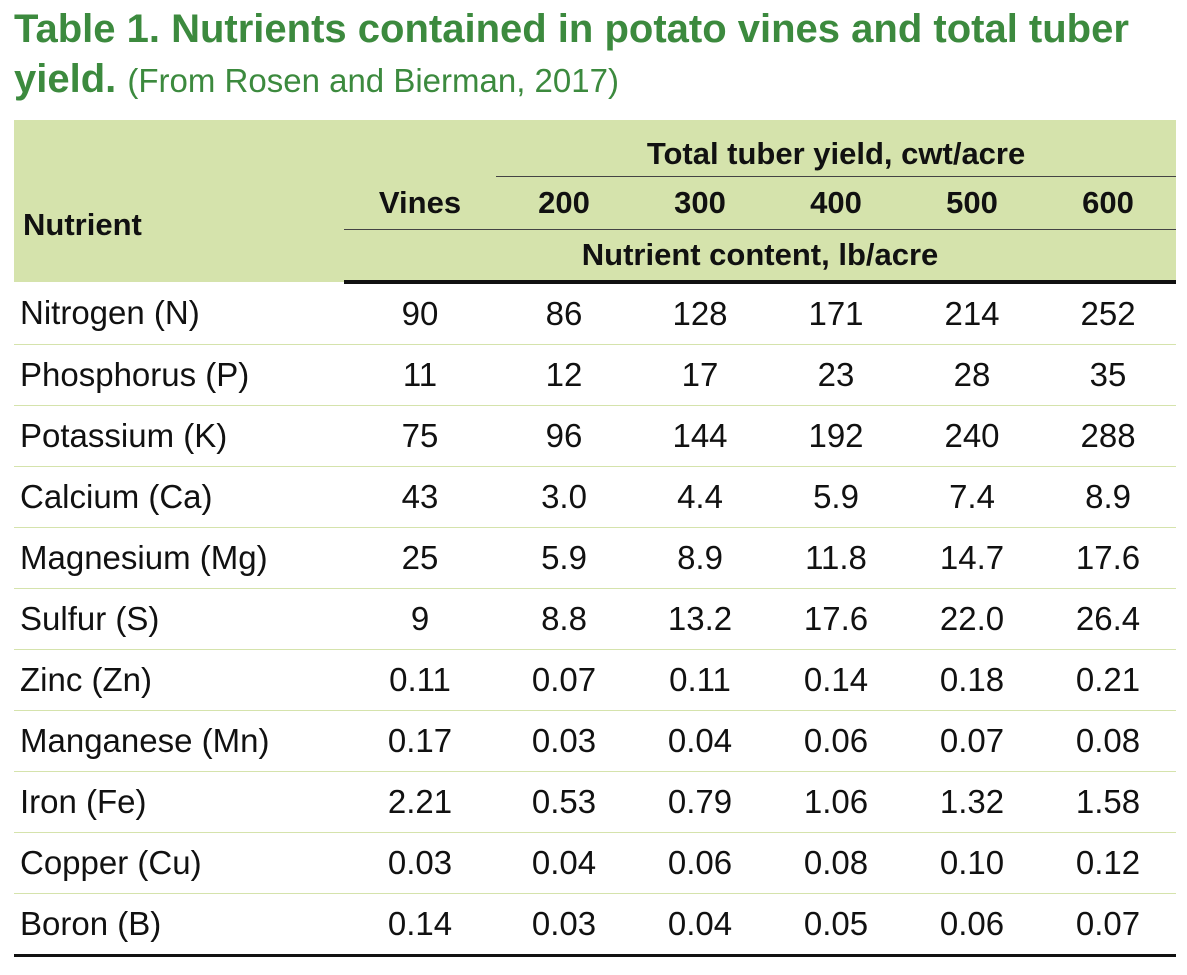  Describe the element at coordinates (420, 802) in the screenshot. I see `value-cell: 2.21` at that location.